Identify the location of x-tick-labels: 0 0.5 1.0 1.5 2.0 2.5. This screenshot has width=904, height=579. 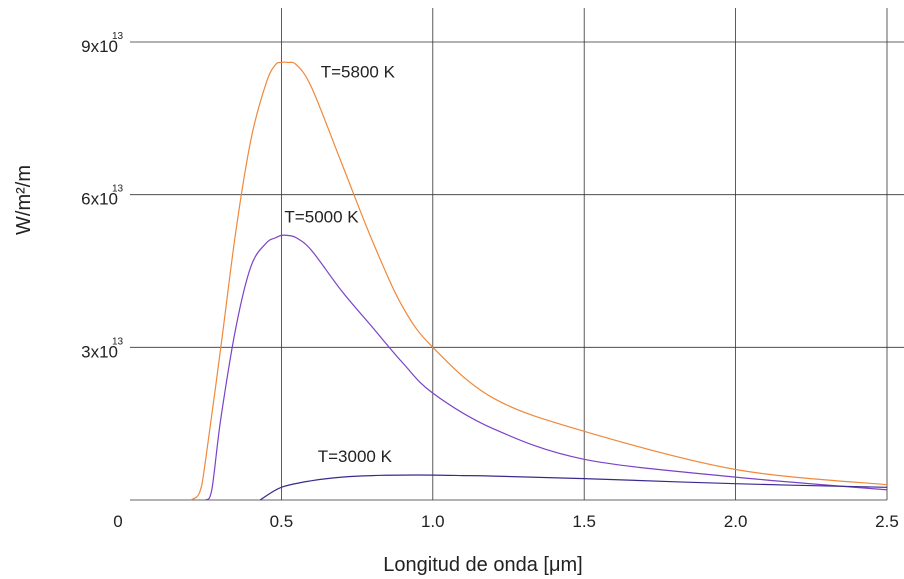
(506, 521).